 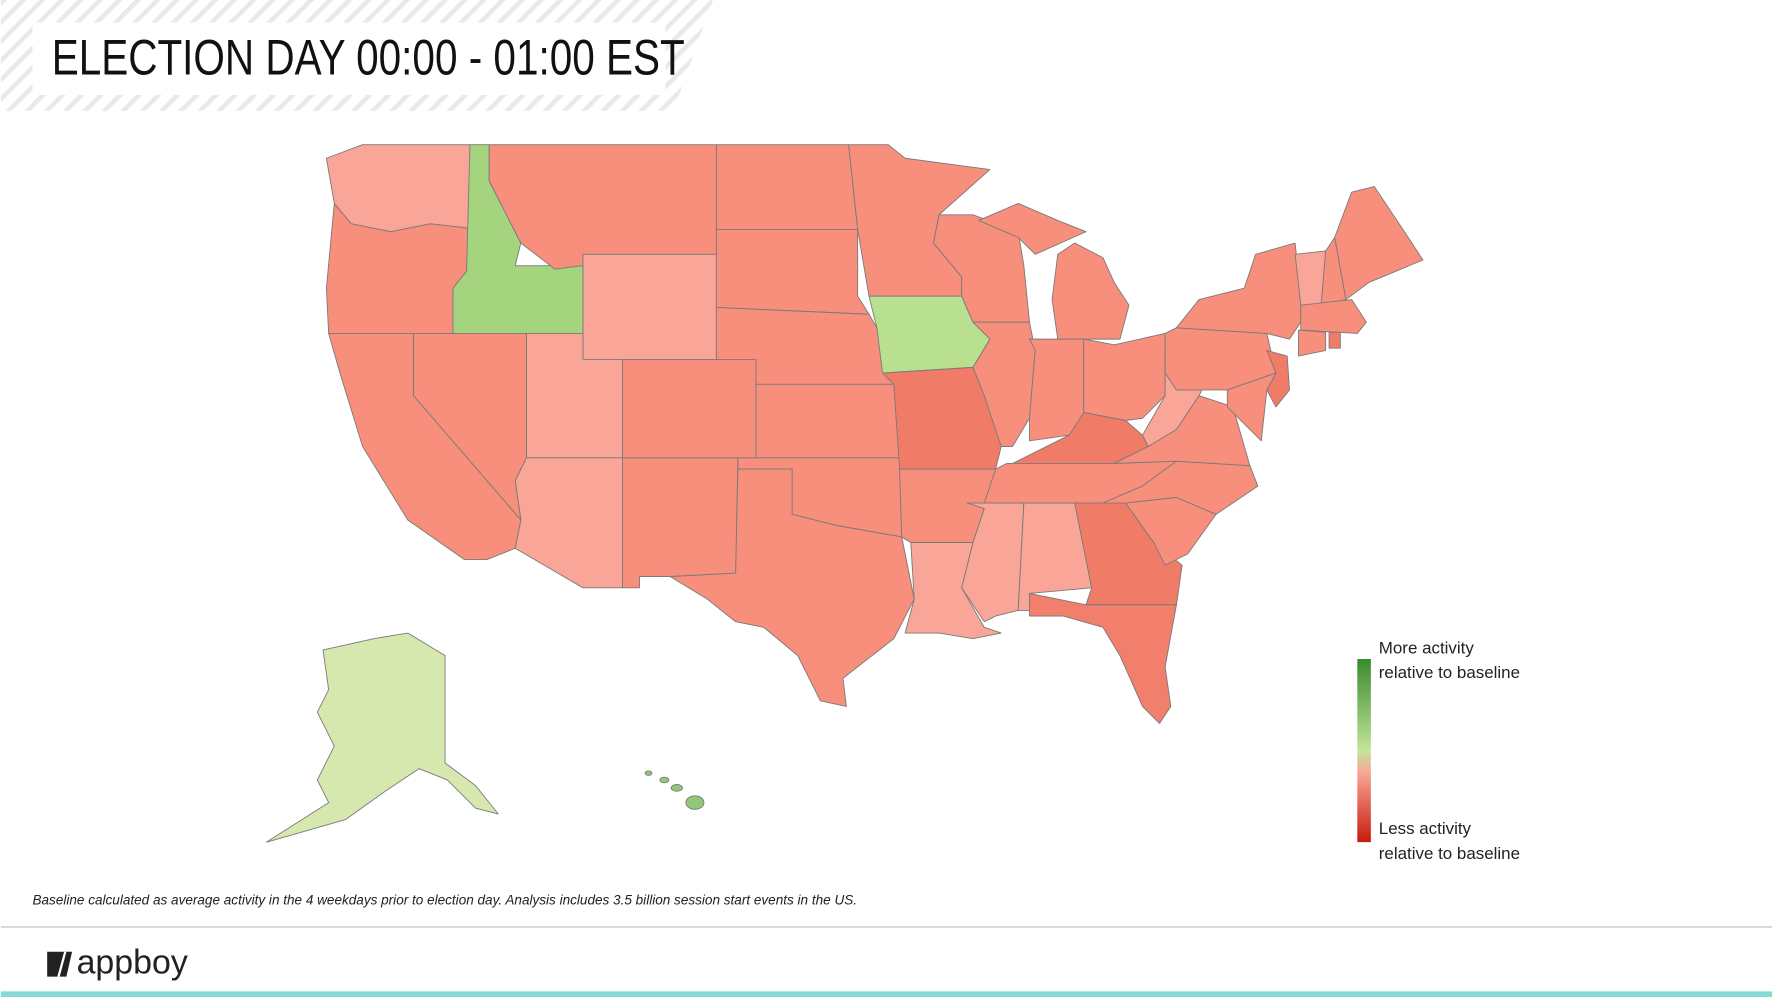 I want to click on title-backdrop, so click(x=349, y=58).